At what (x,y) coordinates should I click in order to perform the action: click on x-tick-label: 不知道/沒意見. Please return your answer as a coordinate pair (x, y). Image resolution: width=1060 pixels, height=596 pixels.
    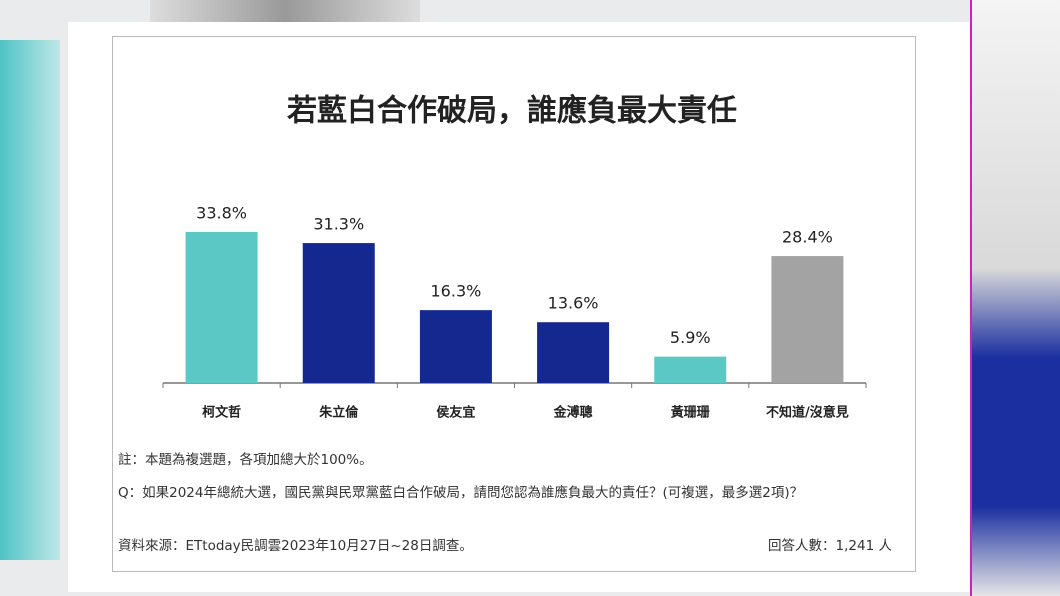
    Looking at the image, I should click on (807, 413).